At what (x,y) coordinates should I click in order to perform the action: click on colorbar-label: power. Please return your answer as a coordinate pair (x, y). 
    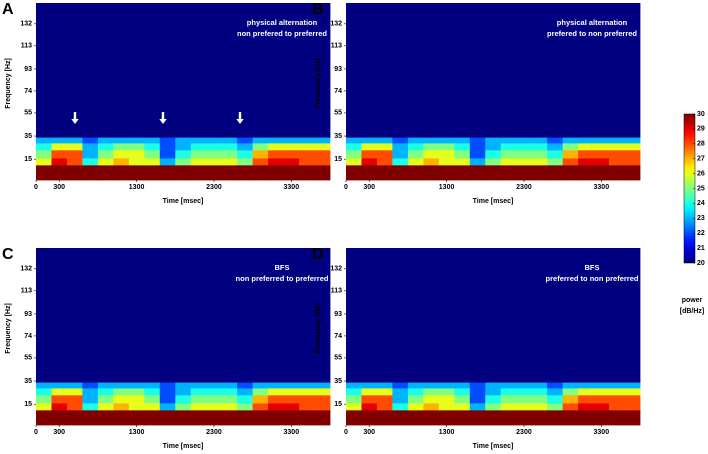
    Looking at the image, I should click on (692, 300).